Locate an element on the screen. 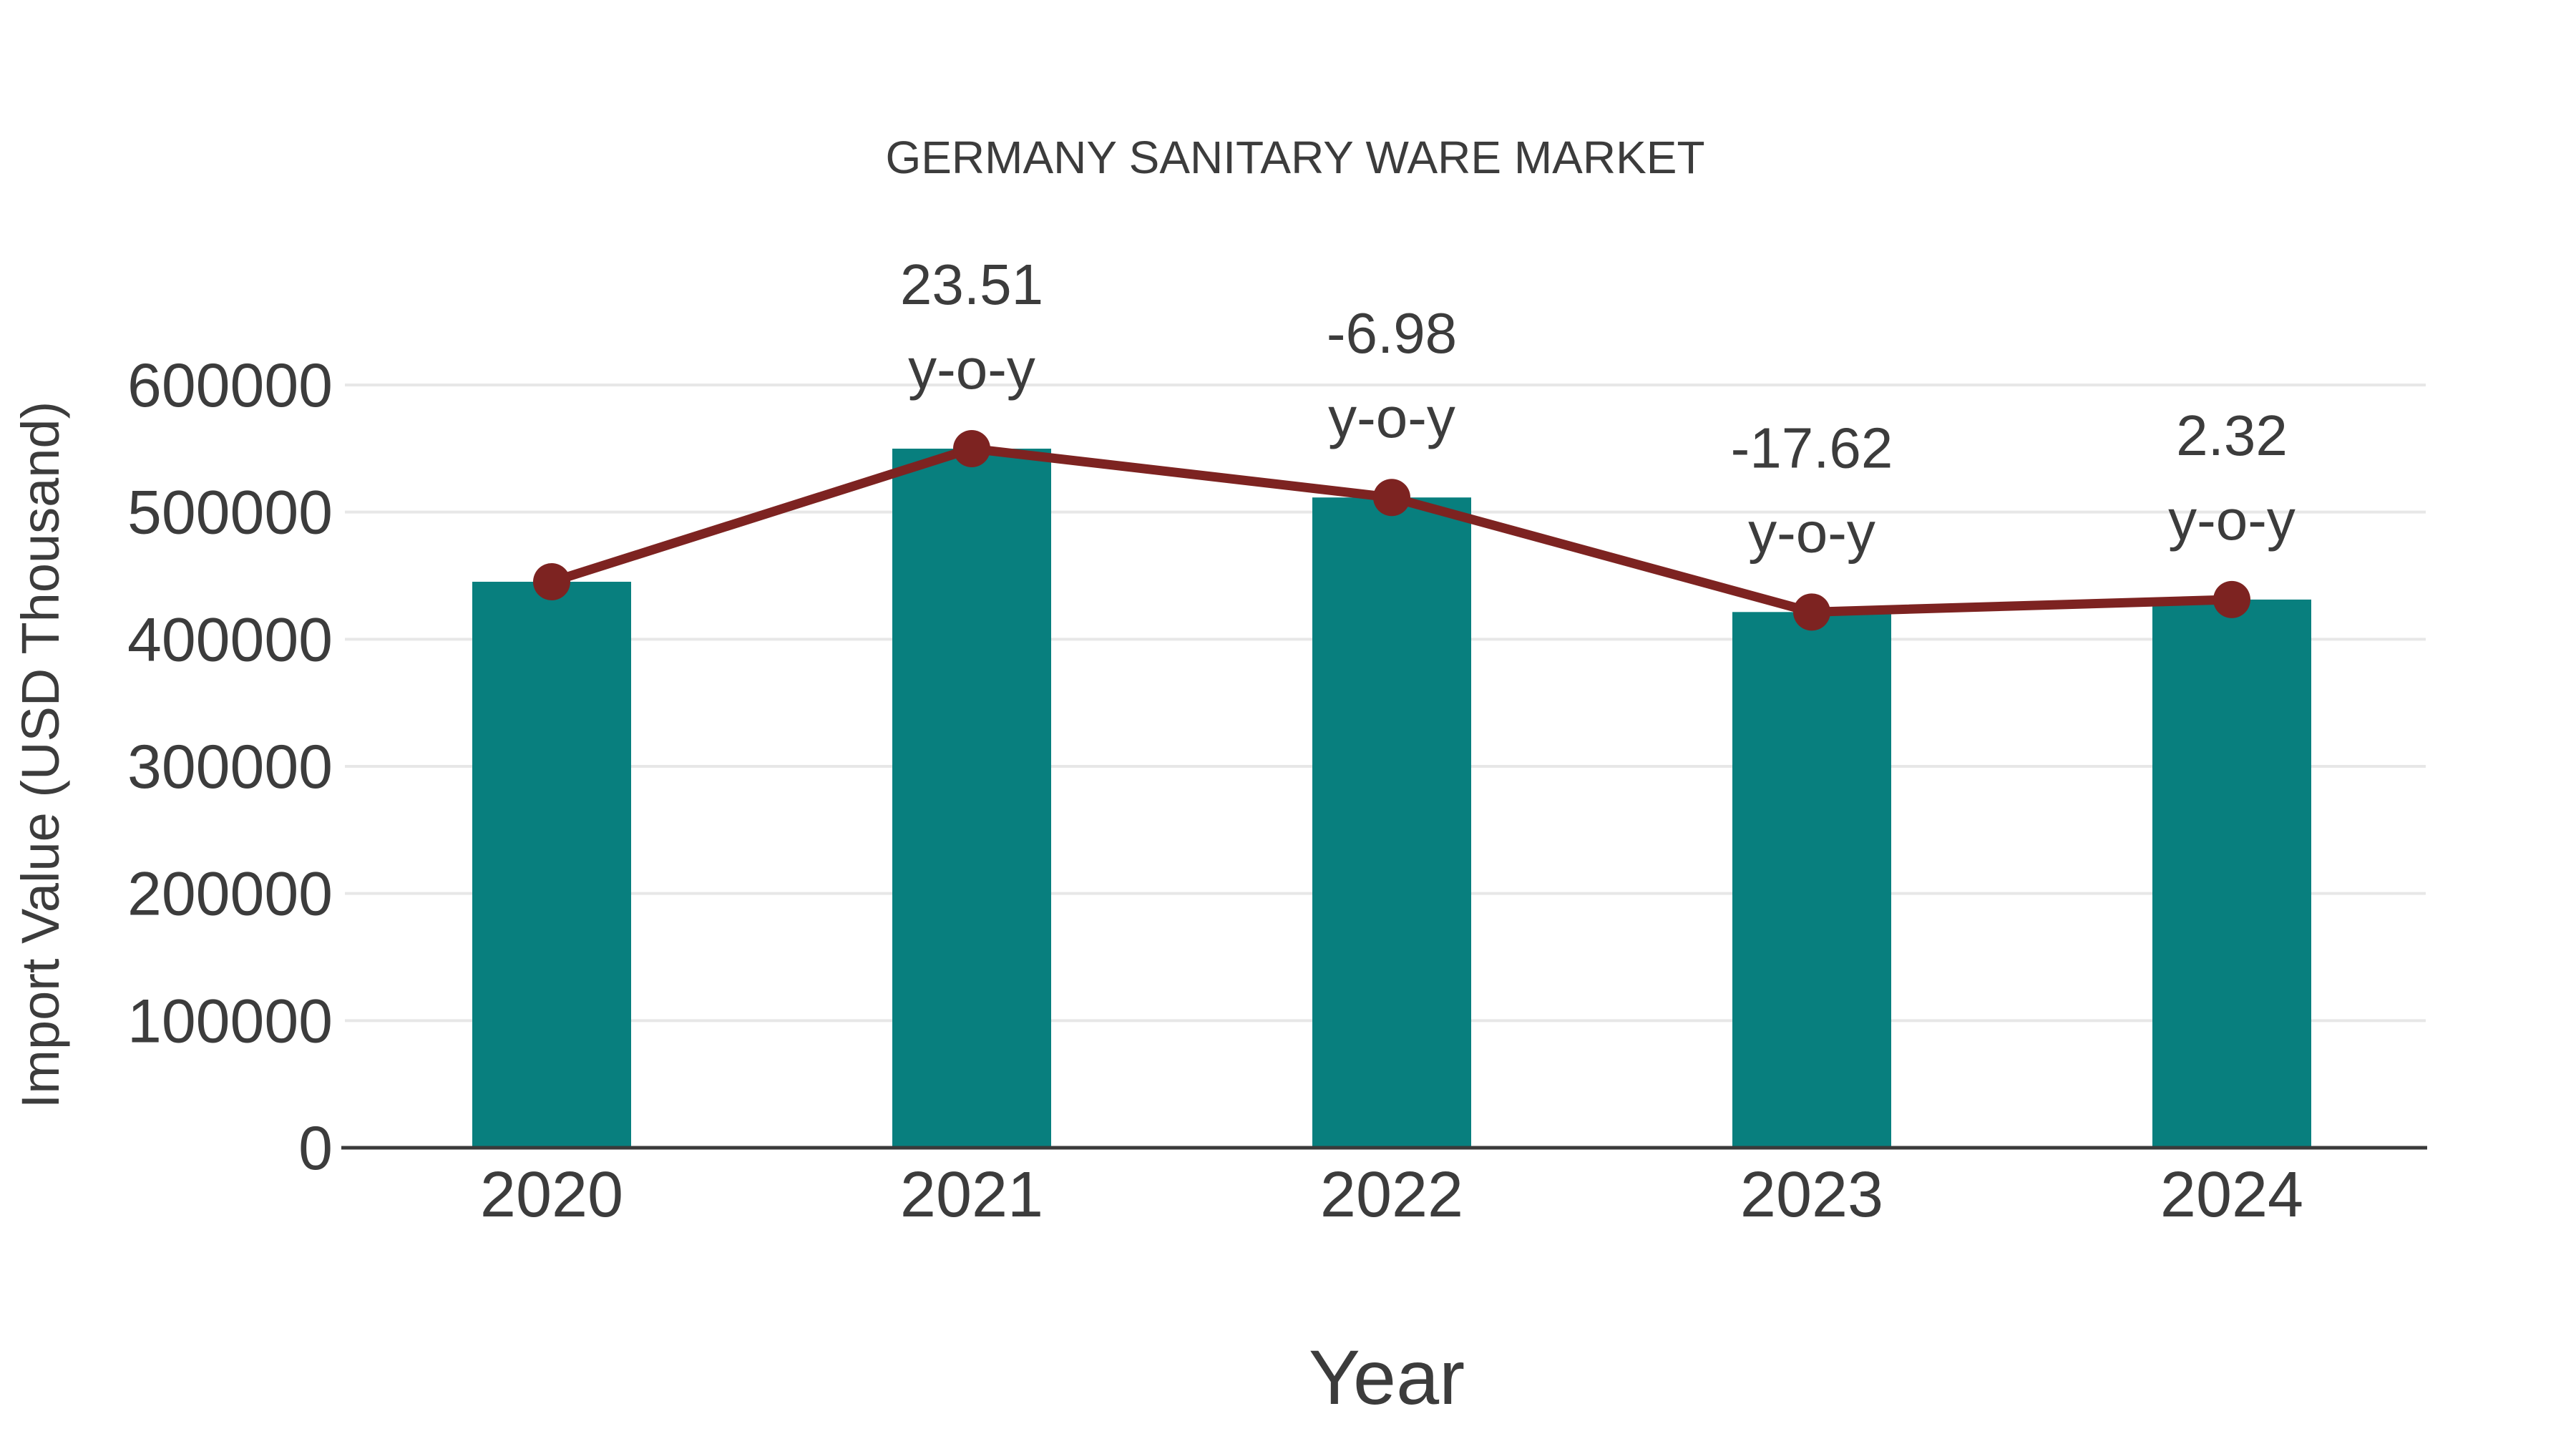 The image size is (2576, 1449). annotation-suffix-2023: y-o-y is located at coordinates (1811, 532).